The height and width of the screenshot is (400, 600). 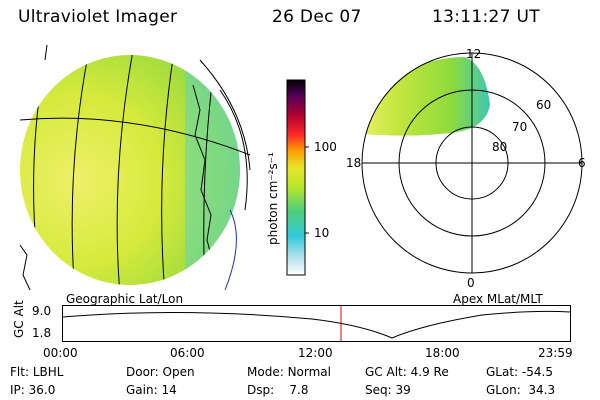 What do you see at coordinates (151, 390) in the screenshot?
I see `info-gain: Gain: 14` at bounding box center [151, 390].